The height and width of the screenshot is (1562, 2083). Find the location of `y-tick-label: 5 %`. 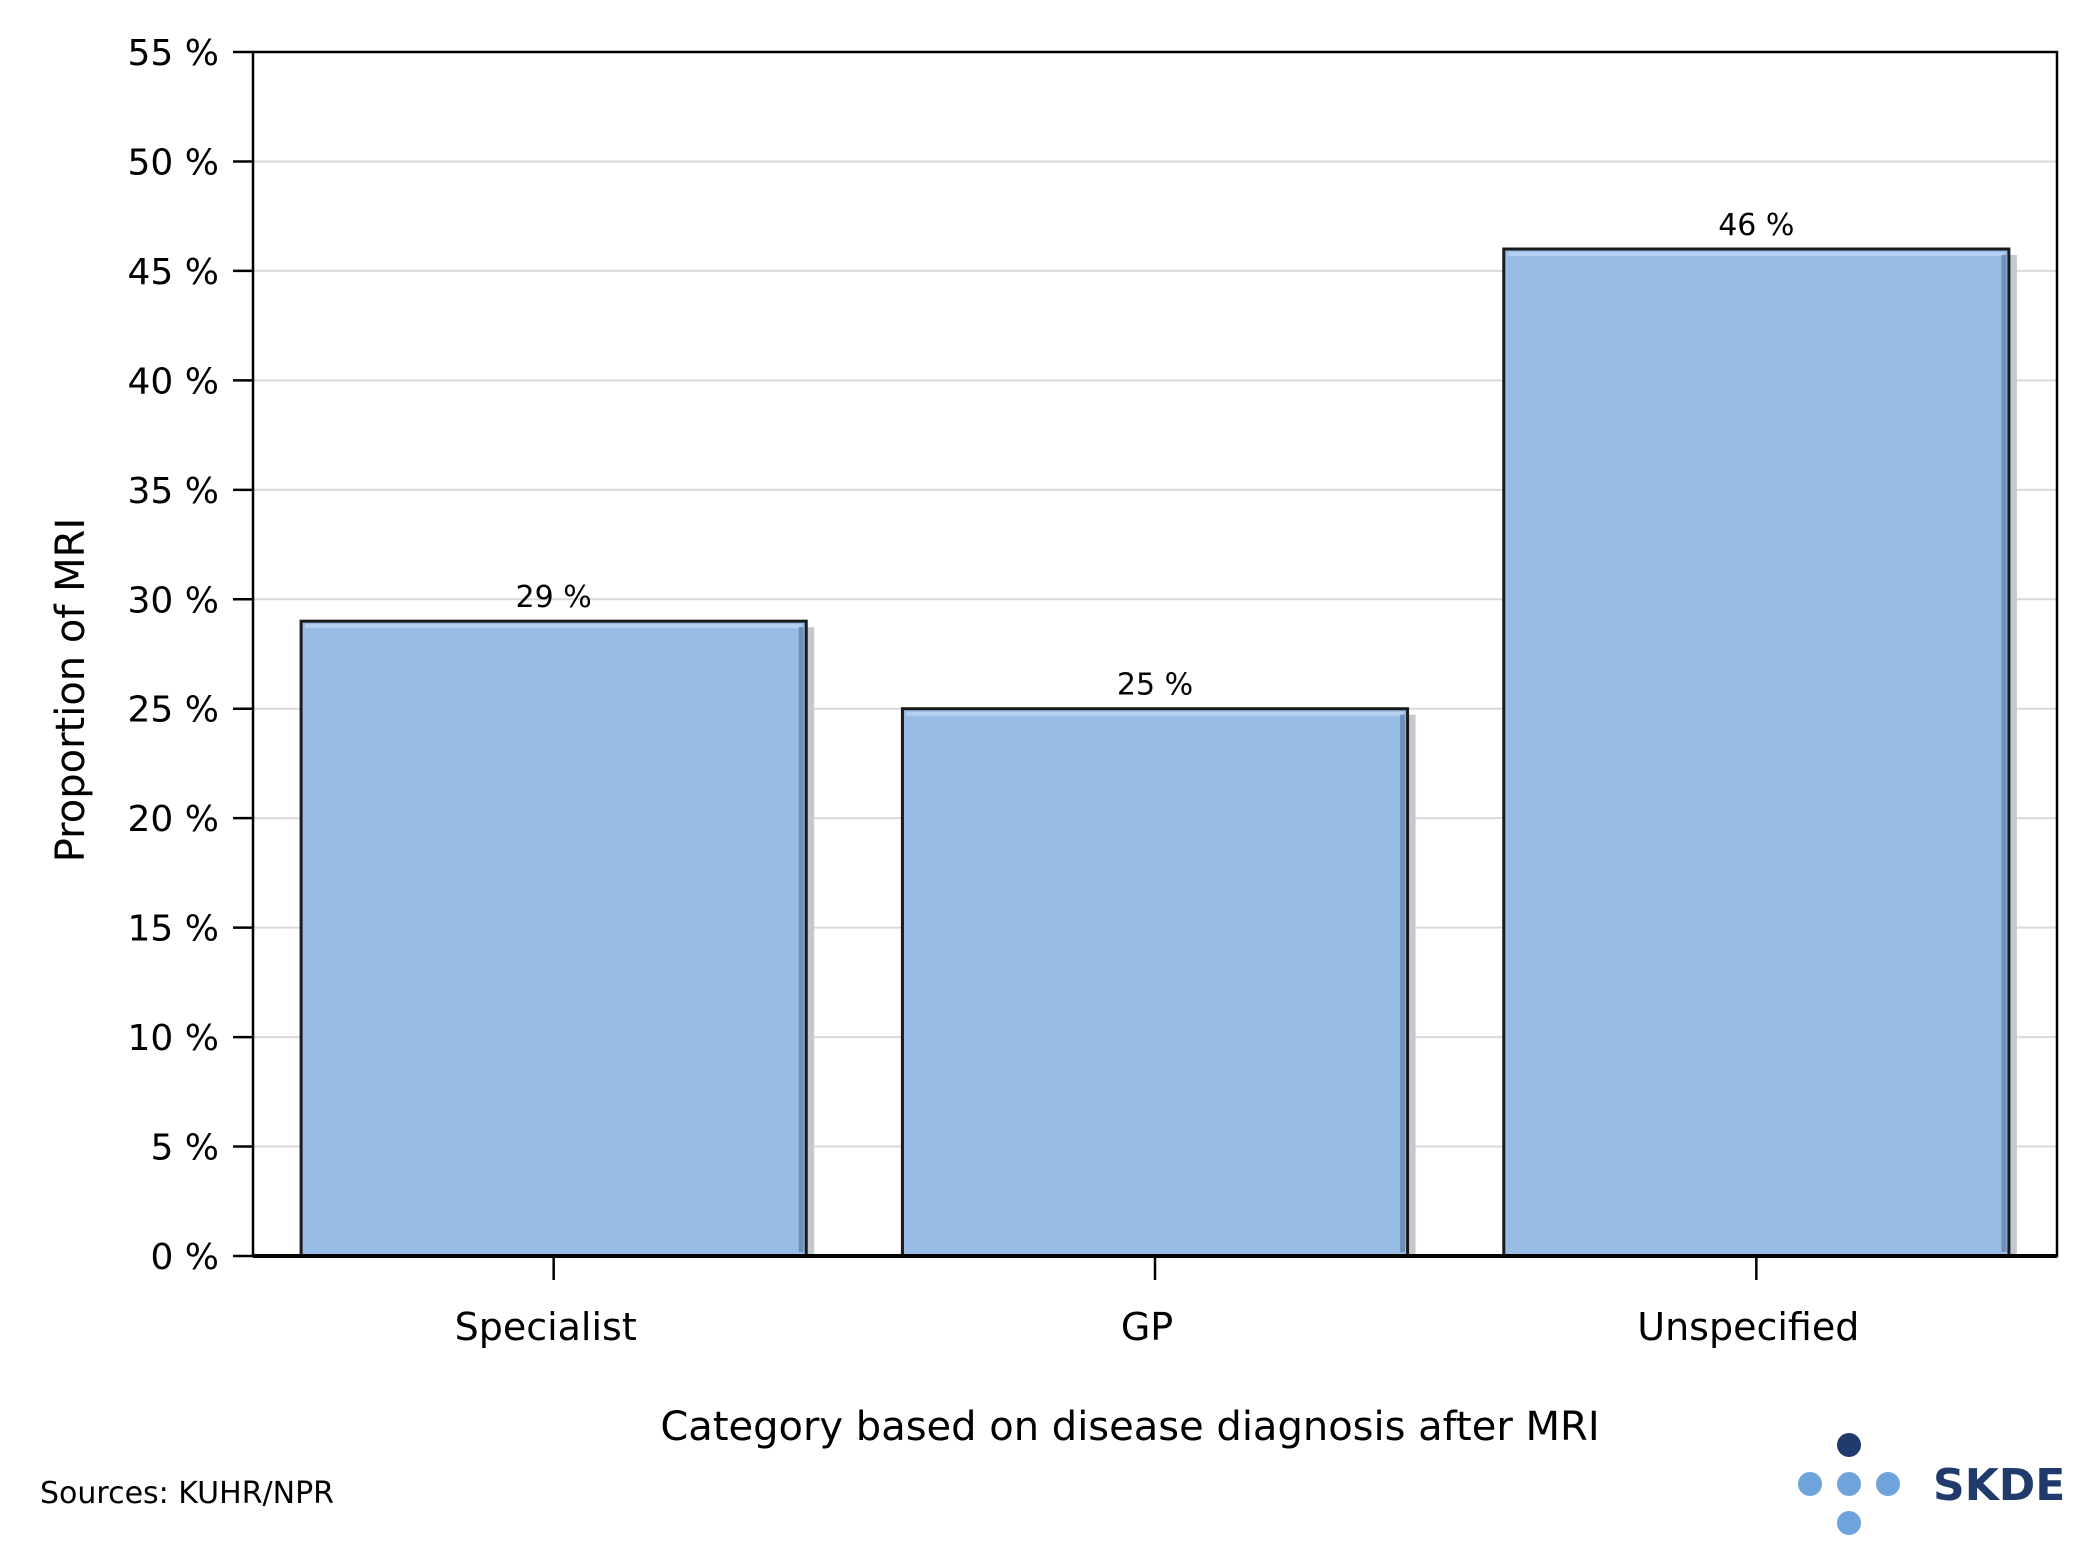

y-tick-label: 5 % is located at coordinates (184, 1148).